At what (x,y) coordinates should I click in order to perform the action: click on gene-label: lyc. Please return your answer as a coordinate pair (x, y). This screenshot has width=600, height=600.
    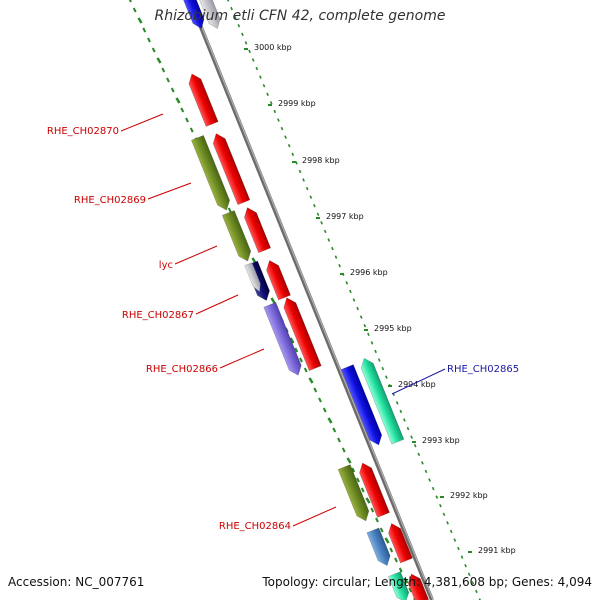
    Looking at the image, I should click on (166, 265).